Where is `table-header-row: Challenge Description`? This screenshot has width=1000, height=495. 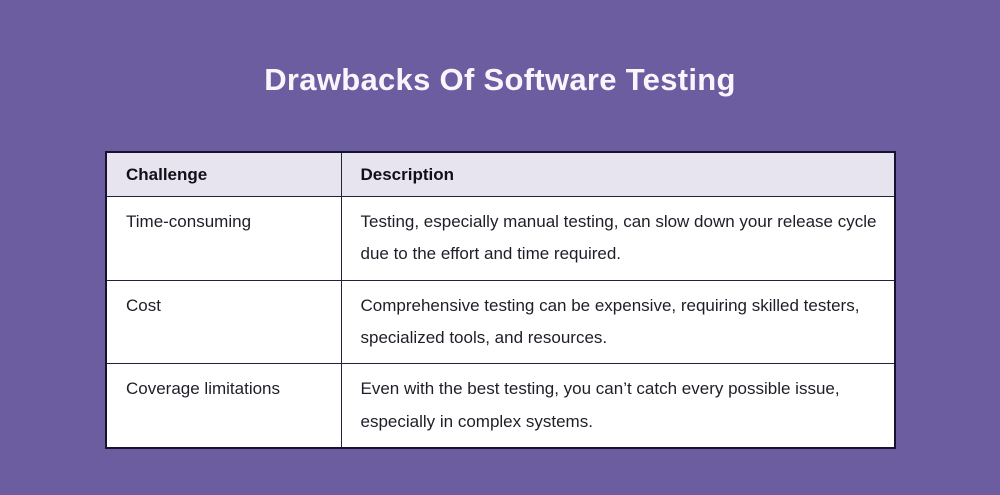 table-header-row: Challenge Description is located at coordinates (500, 174).